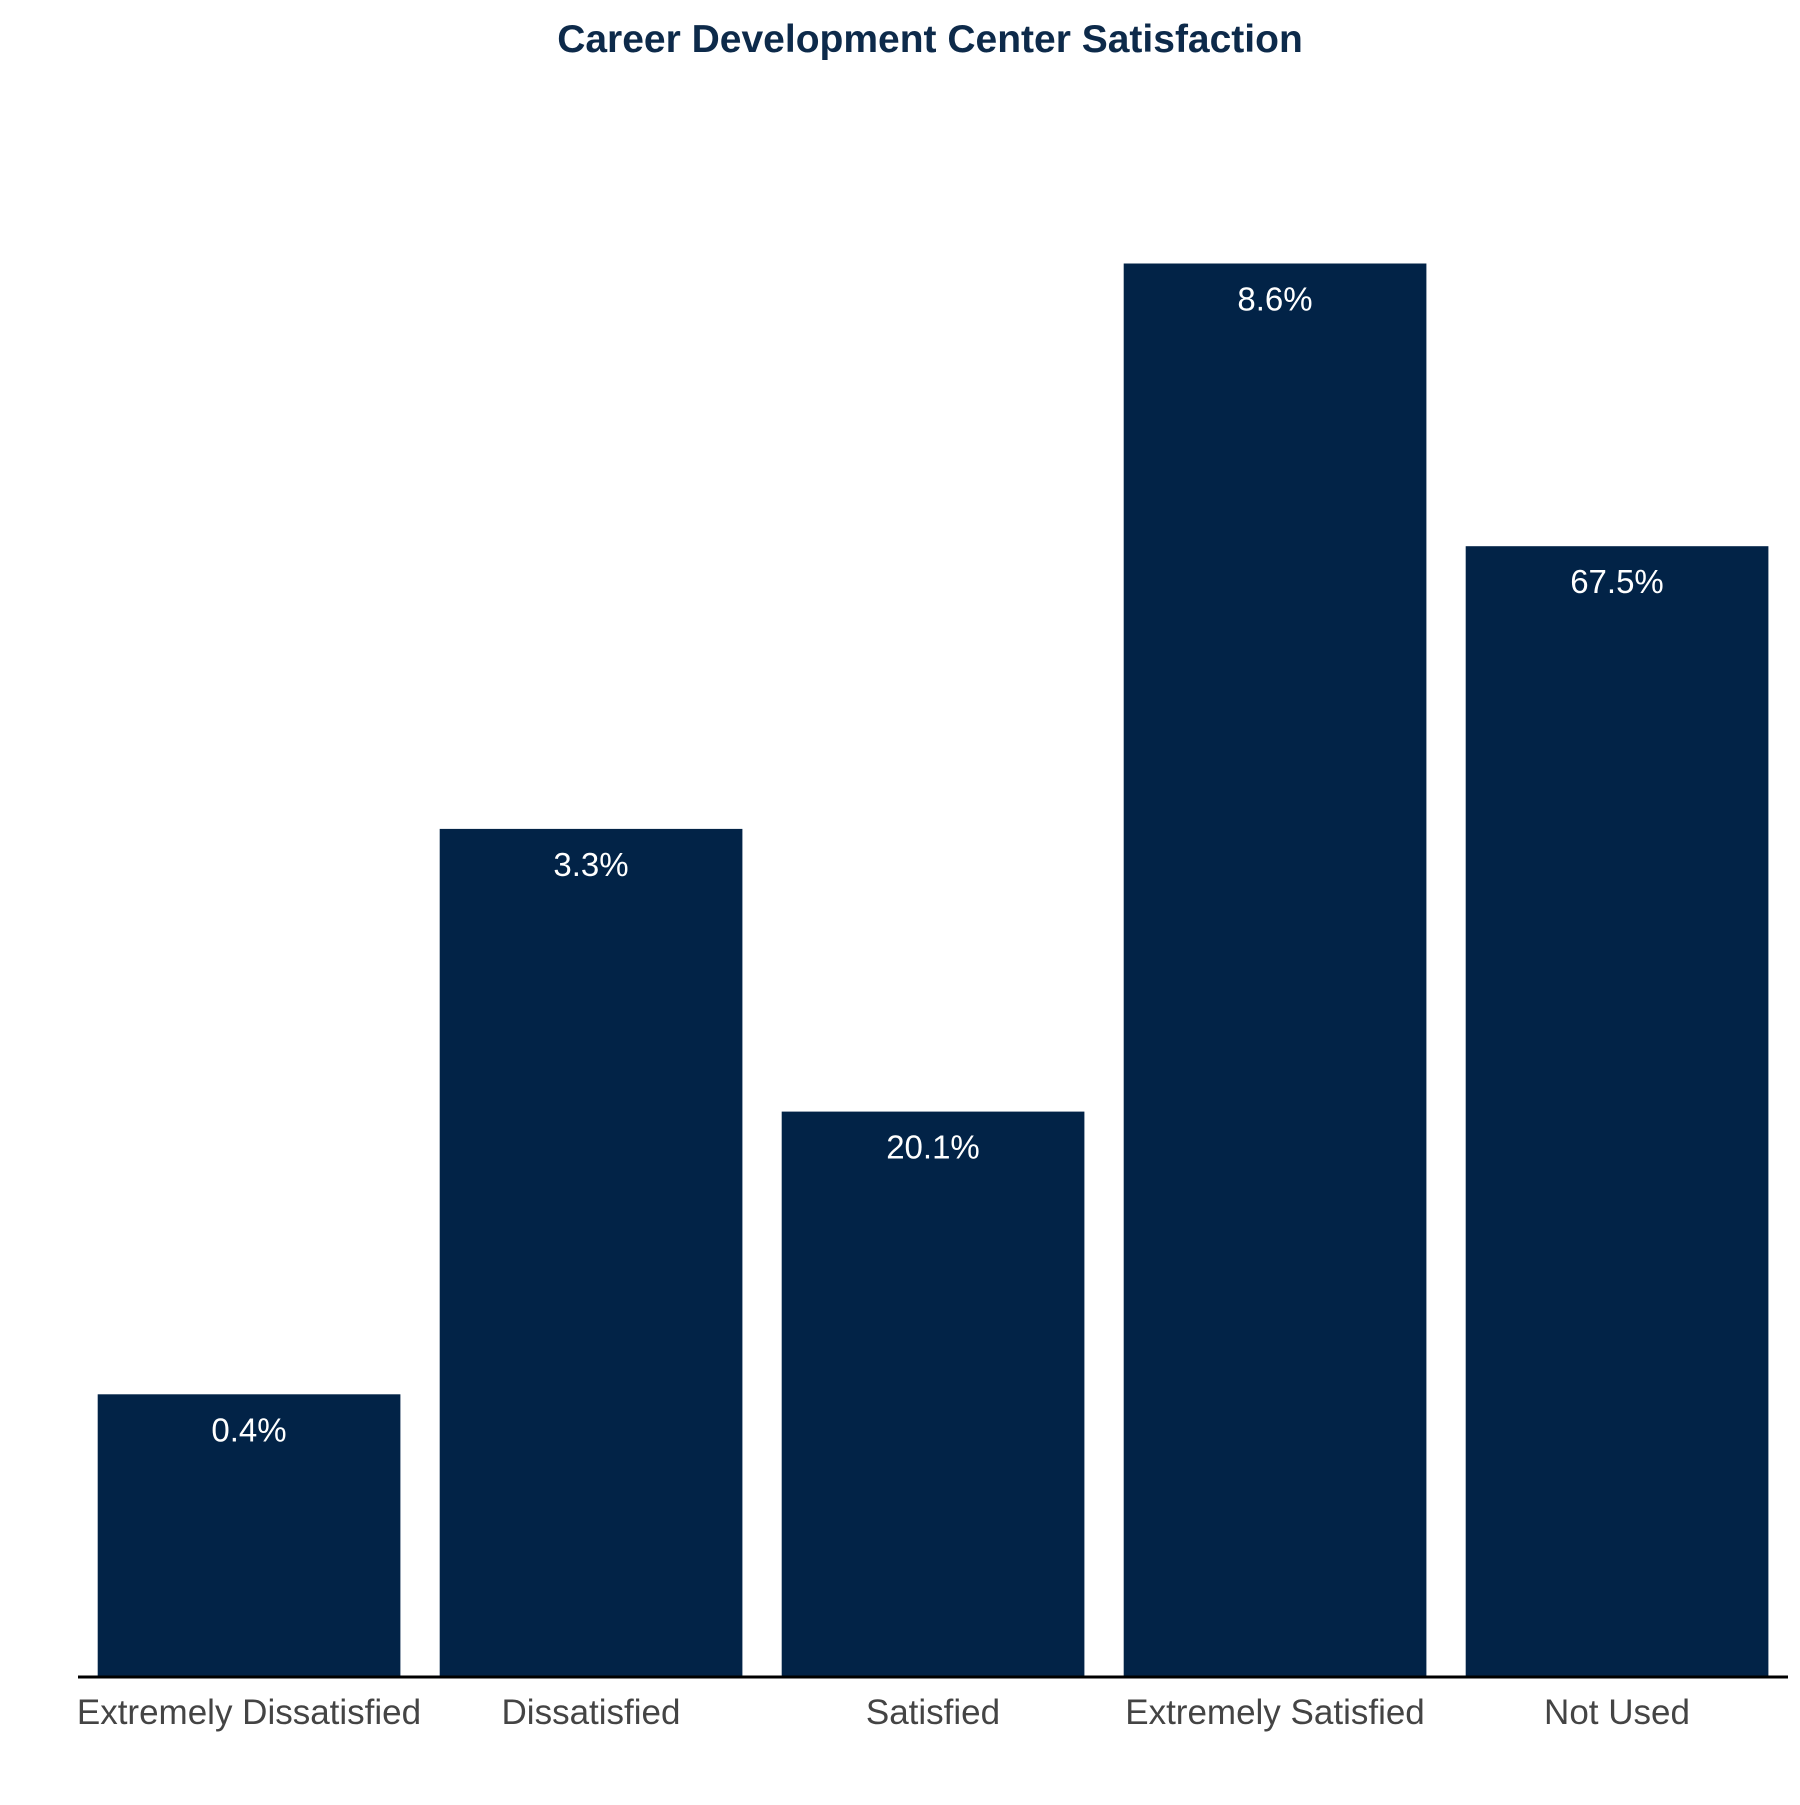 Image resolution: width=1800 pixels, height=1805 pixels. What do you see at coordinates (930, 39) in the screenshot?
I see `chart-title: Career Development Center Satisfaction` at bounding box center [930, 39].